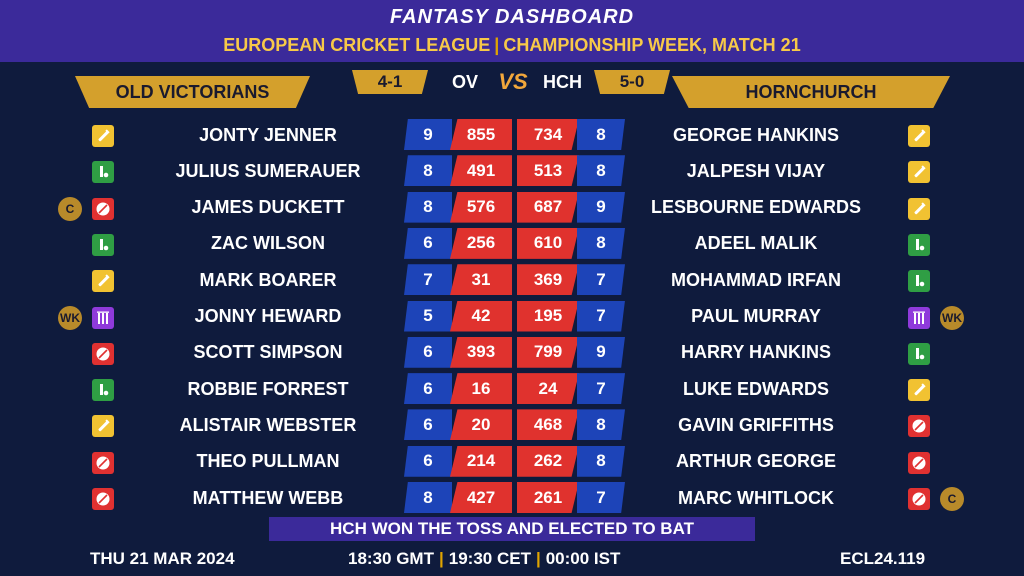 Image resolution: width=1024 pixels, height=576 pixels. What do you see at coordinates (652, 45) in the screenshot?
I see `match-name: CHAMPIONSHIP WEEK, MATCH 21` at bounding box center [652, 45].